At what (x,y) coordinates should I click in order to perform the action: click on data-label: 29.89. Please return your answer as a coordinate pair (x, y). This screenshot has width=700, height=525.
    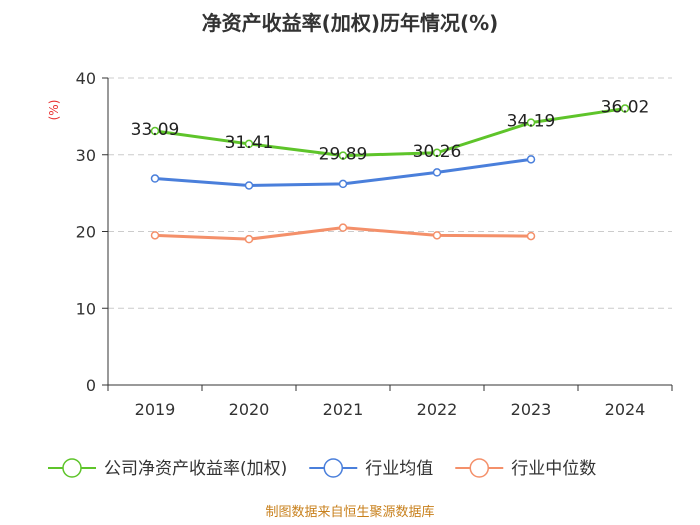
    Looking at the image, I should click on (343, 155).